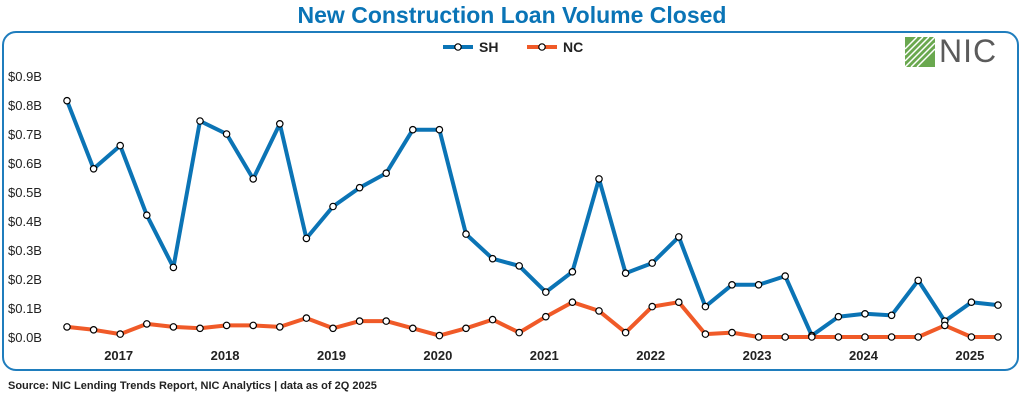 This screenshot has height=400, width=1024. I want to click on y-tick-label: $0.0B, so click(25, 337).